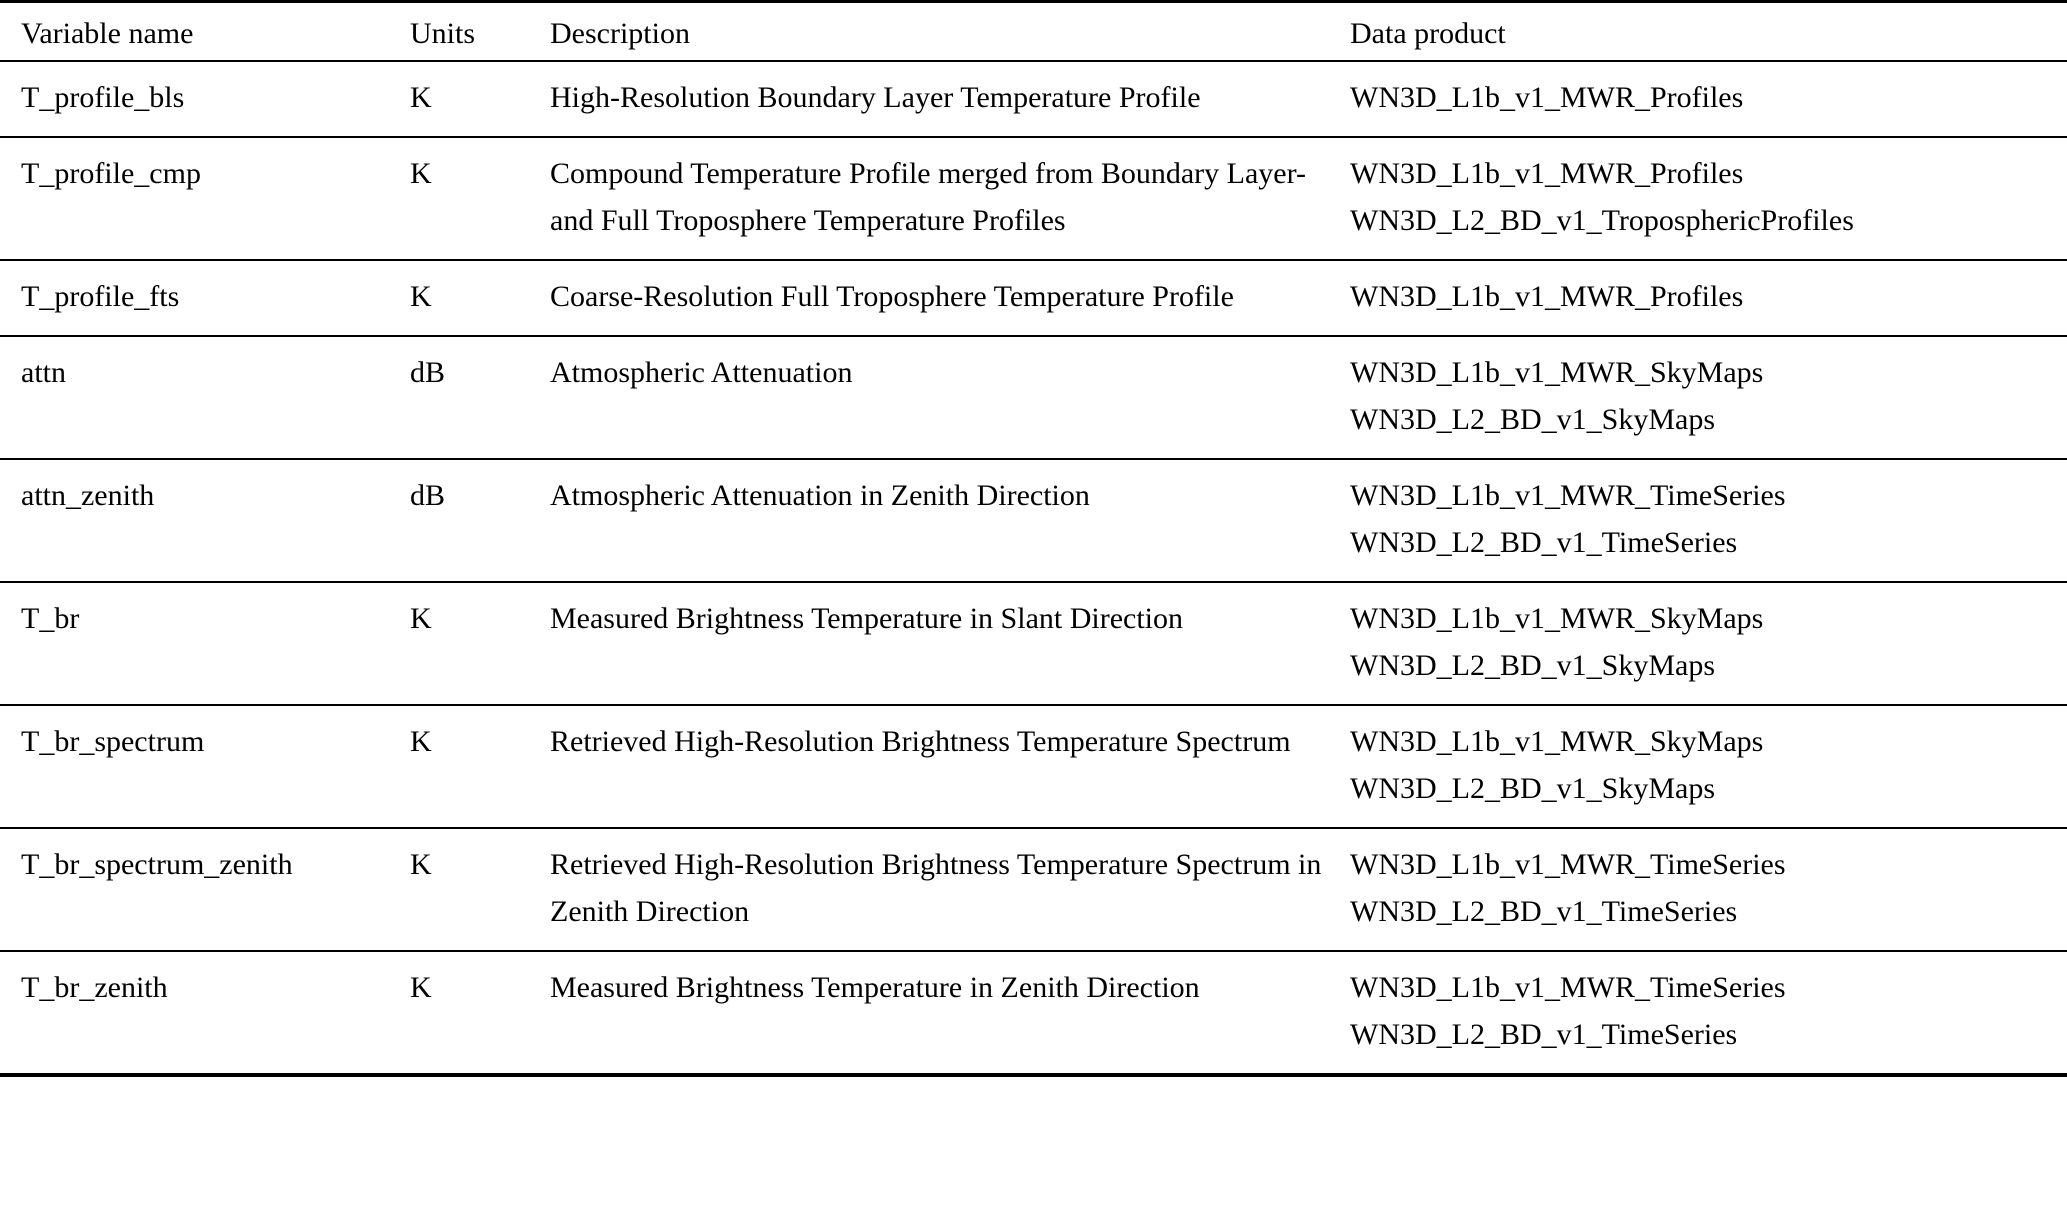 This screenshot has height=1221, width=2067. What do you see at coordinates (950, 31) in the screenshot?
I see `header-description: Description` at bounding box center [950, 31].